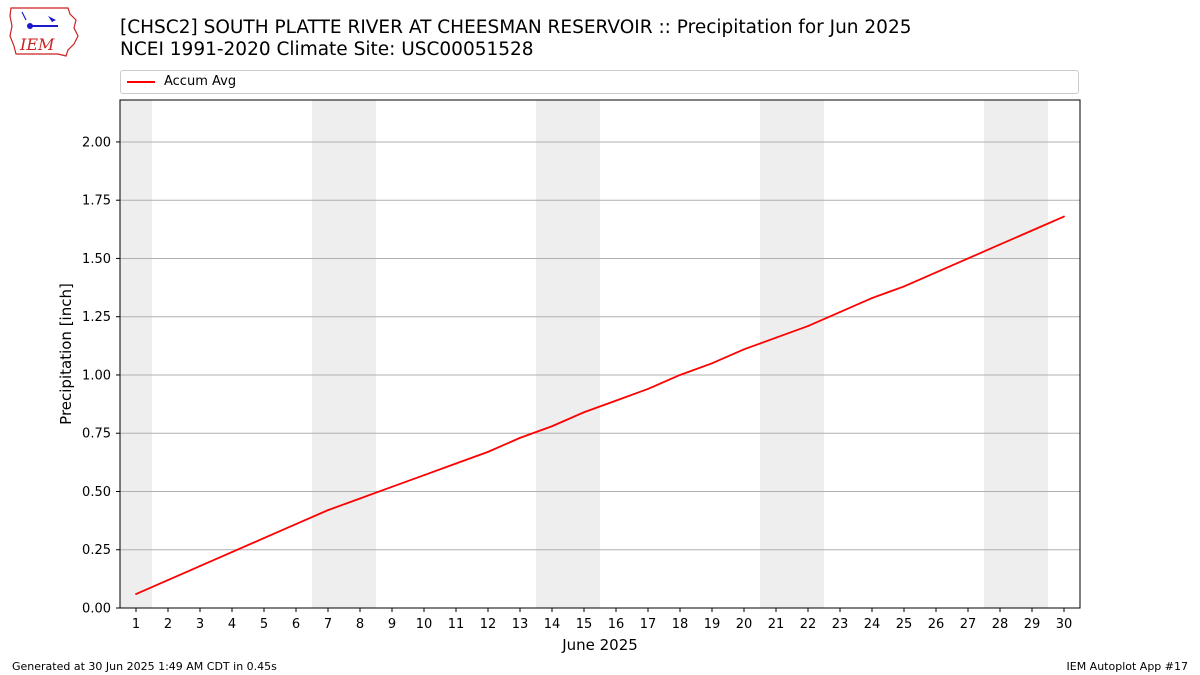 The image size is (1200, 675). Describe the element at coordinates (264, 624) in the screenshot. I see `x-tick-label-5: 5` at that location.